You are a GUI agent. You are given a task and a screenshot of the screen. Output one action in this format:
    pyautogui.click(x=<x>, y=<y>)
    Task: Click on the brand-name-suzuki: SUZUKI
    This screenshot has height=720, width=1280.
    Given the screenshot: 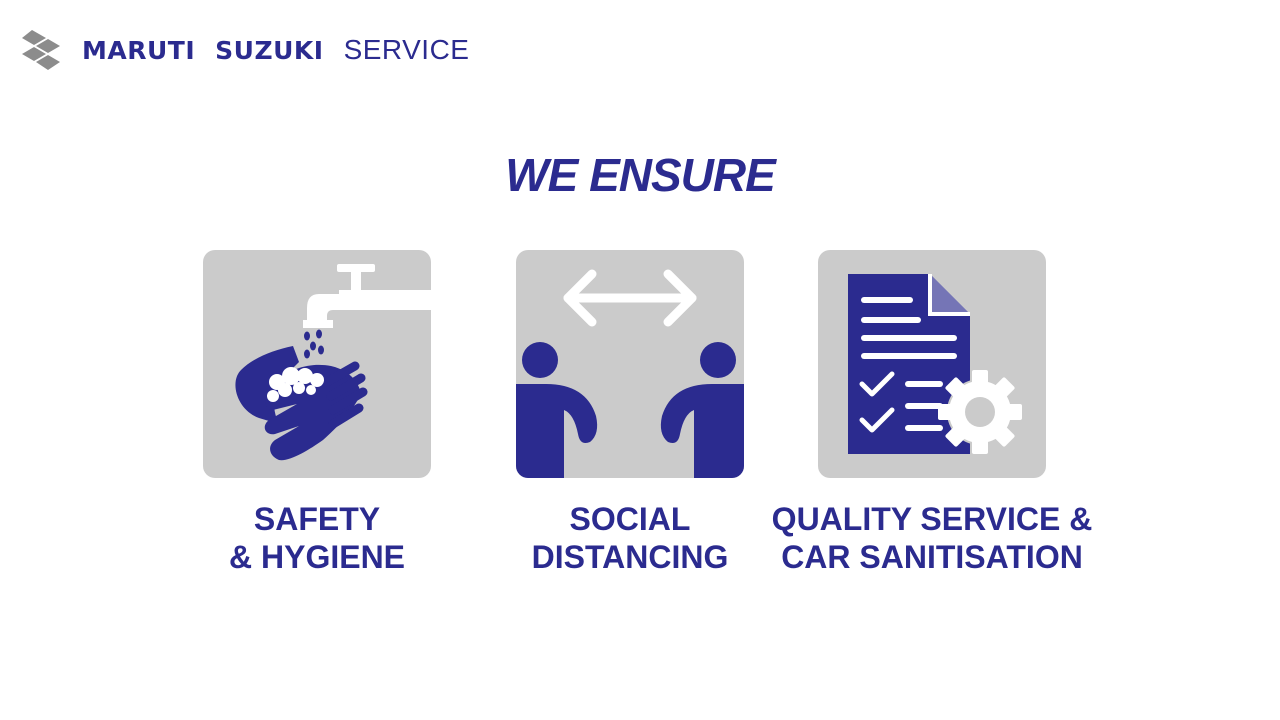 What is the action you would take?
    pyautogui.click(x=269, y=50)
    